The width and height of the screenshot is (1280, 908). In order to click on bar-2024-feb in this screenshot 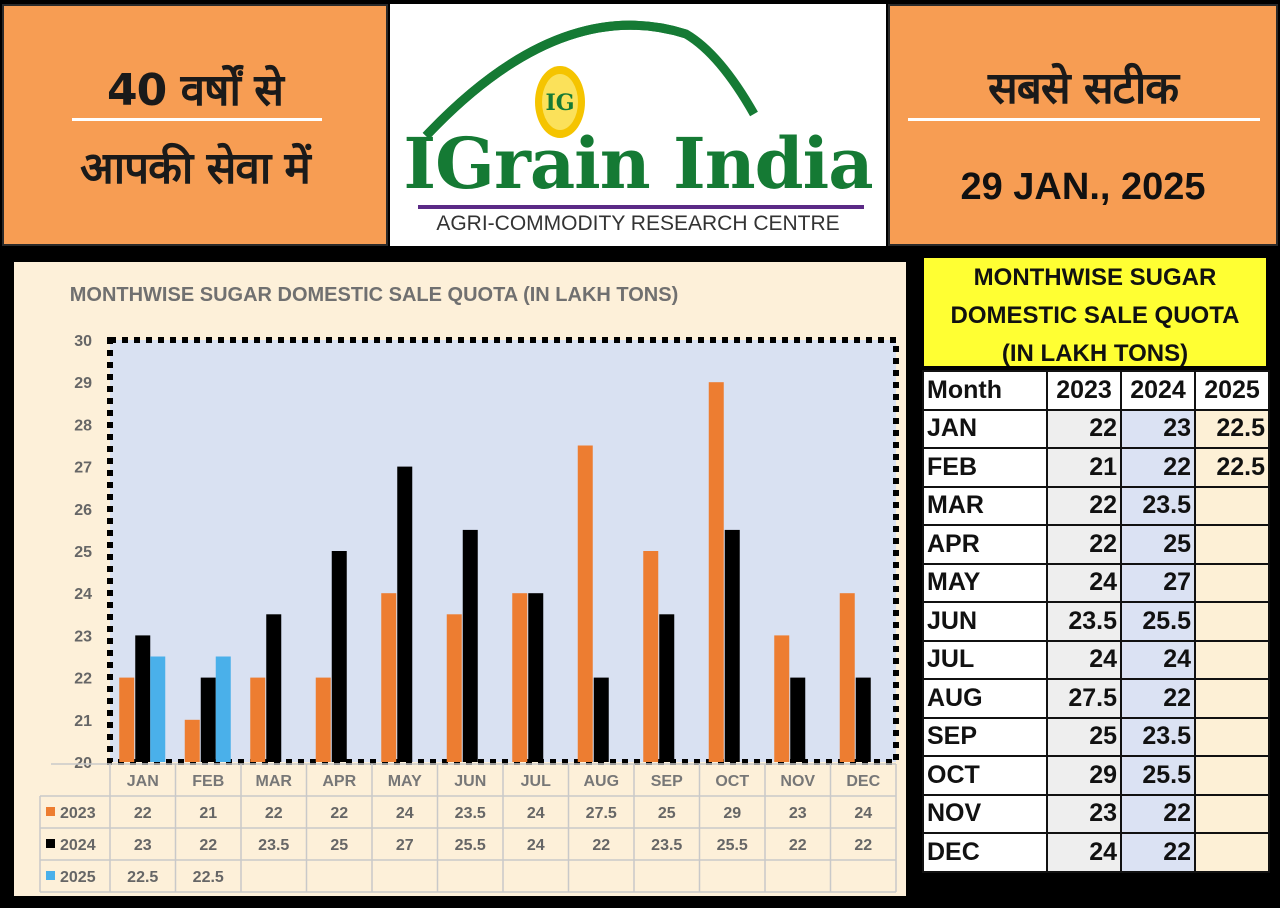, I will do `click(208, 719)`.